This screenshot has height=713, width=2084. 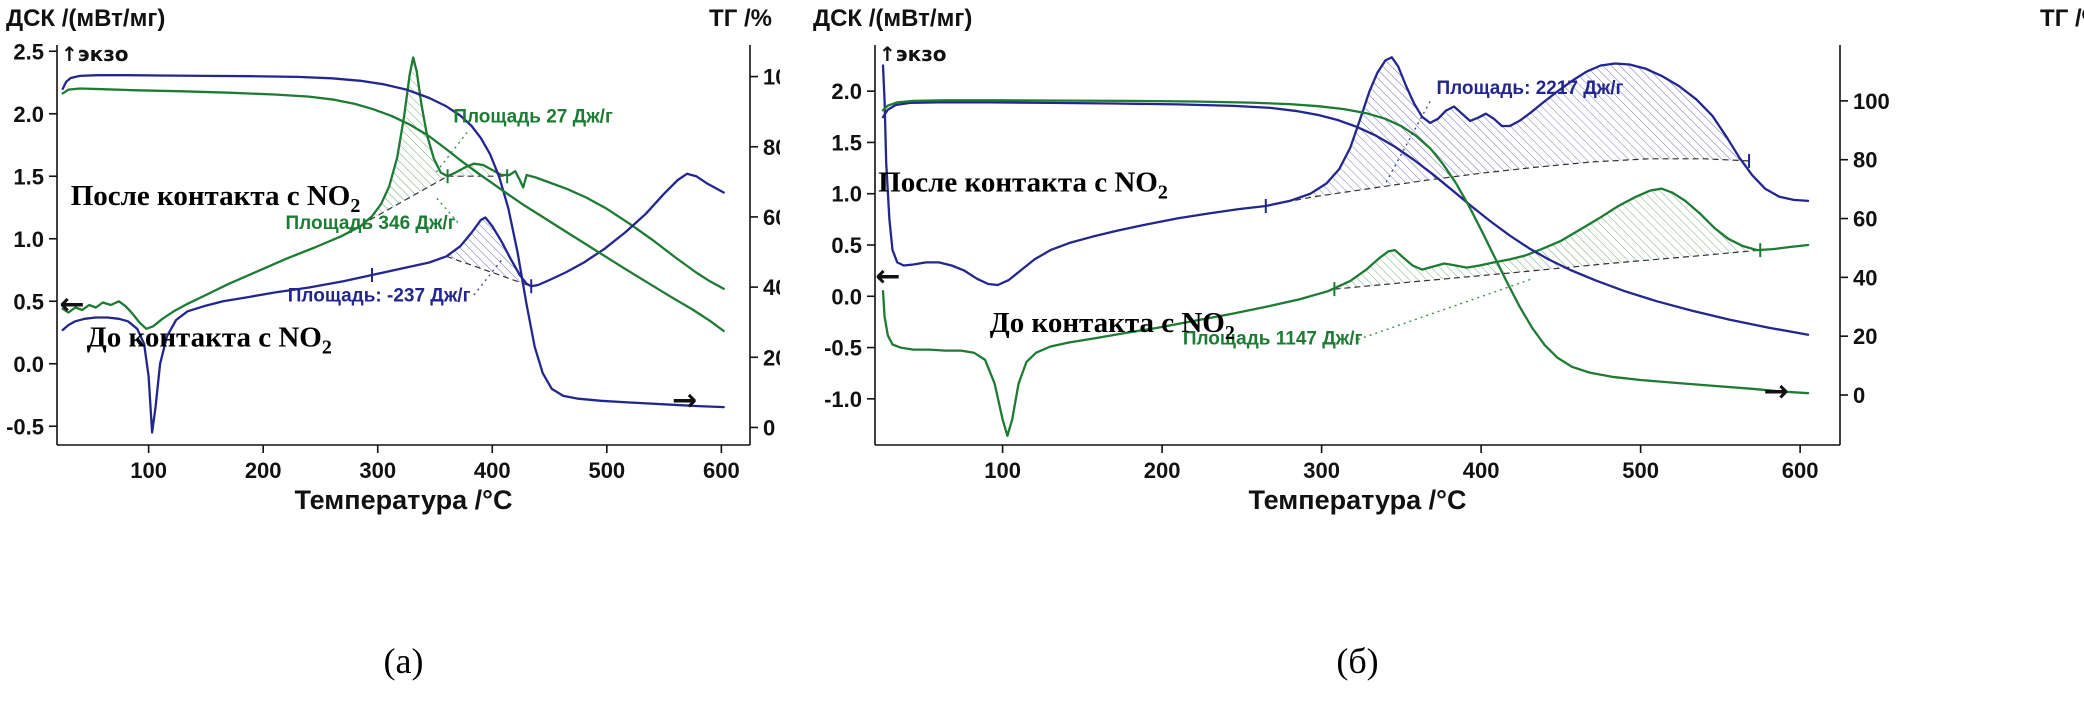 I want to click on y-tick-label: 2.5, so click(x=28, y=51).